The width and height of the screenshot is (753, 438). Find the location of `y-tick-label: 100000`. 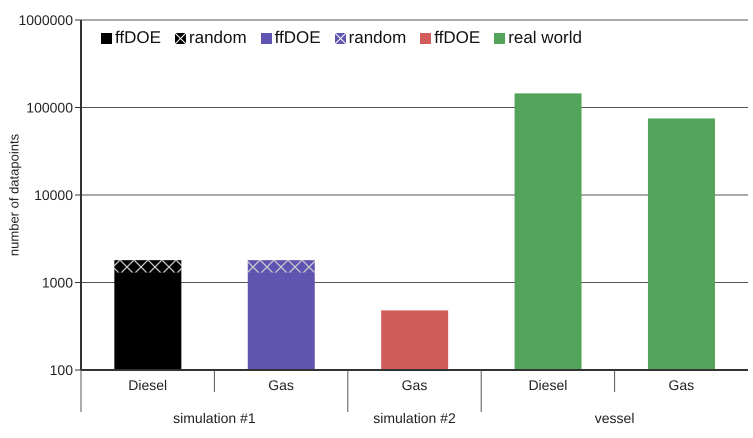

y-tick-label: 100000 is located at coordinates (50, 107).